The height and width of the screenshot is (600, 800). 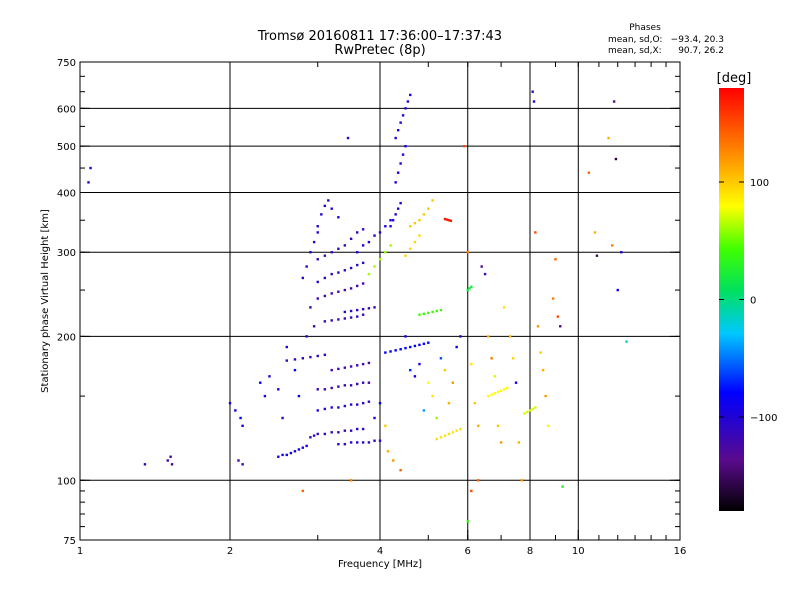 I want to click on x-axis-label: Frequency [MHz], so click(x=380, y=564).